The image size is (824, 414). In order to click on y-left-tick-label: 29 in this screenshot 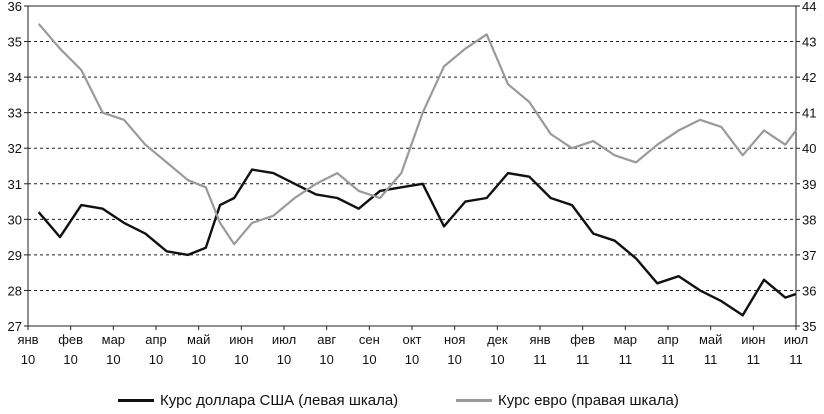, I will do `click(15, 255)`.